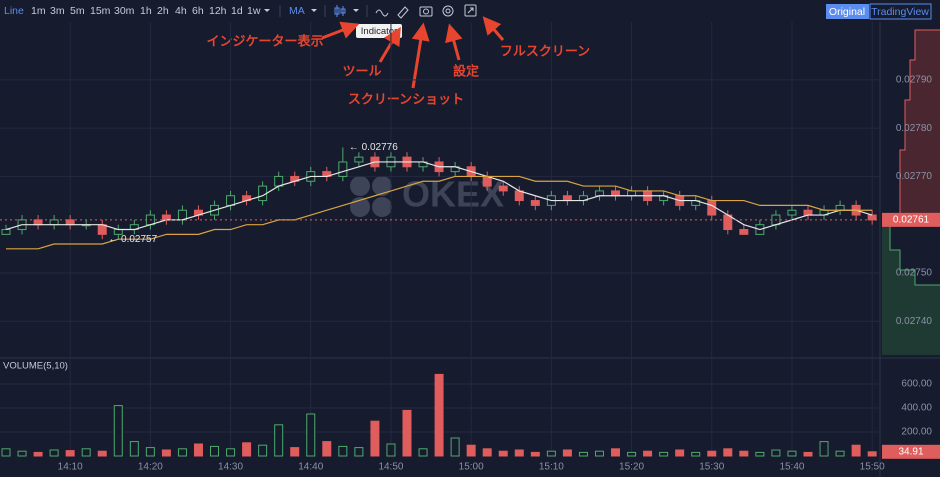 Image resolution: width=940 pixels, height=477 pixels. What do you see at coordinates (124, 11) in the screenshot?
I see `interval-button: 30m` at bounding box center [124, 11].